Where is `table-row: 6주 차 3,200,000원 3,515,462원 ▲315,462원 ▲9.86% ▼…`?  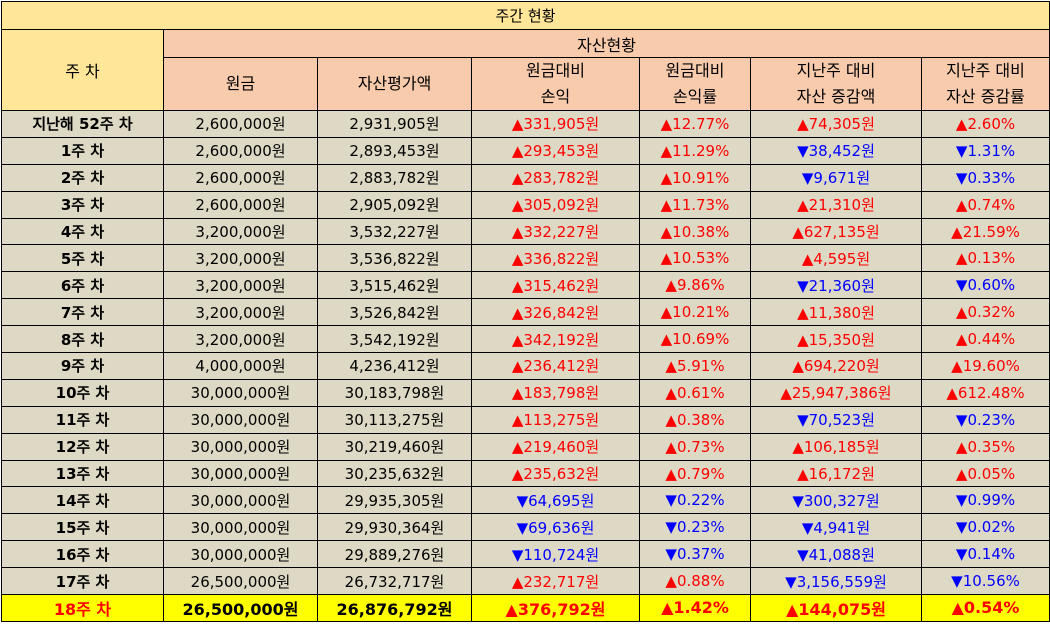
table-row: 6주 차 3,200,000원 3,515,462원 ▲315,462원 ▲9.86% ▼… is located at coordinates (525, 285).